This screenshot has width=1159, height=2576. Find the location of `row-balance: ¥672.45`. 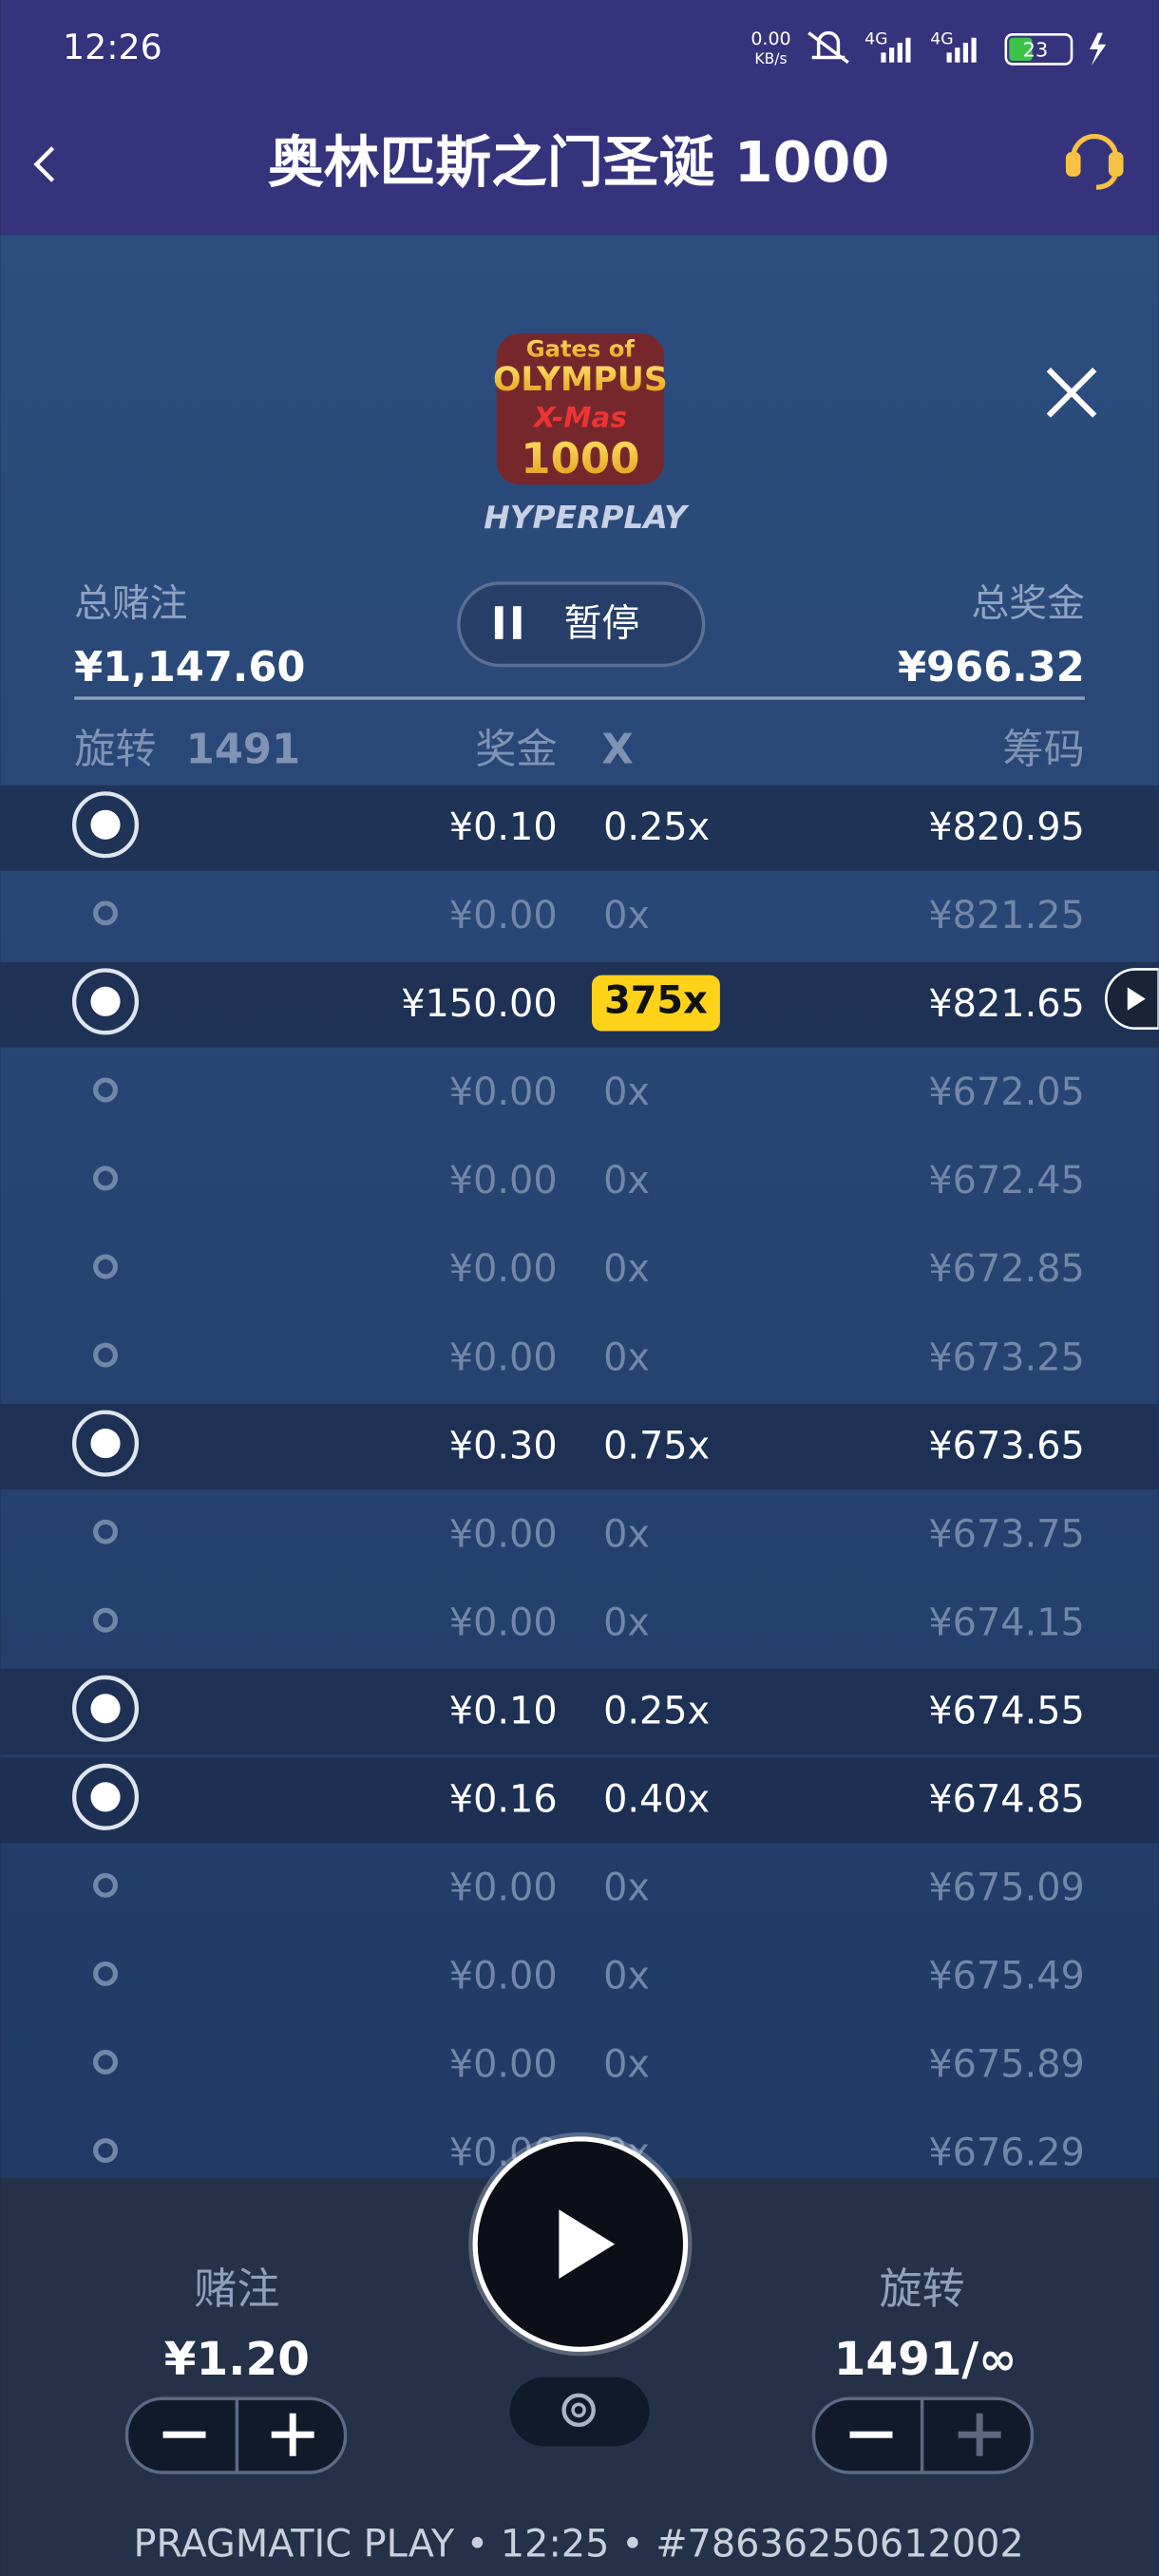

row-balance: ¥672.45 is located at coordinates (1006, 1181).